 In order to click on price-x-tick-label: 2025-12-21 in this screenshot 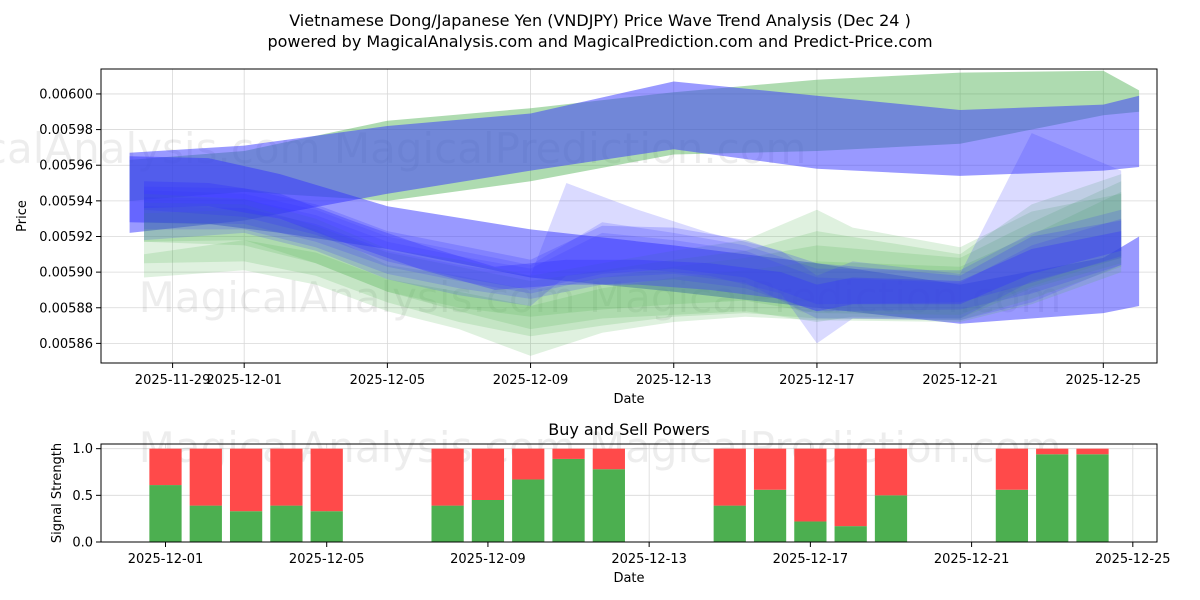, I will do `click(960, 380)`.